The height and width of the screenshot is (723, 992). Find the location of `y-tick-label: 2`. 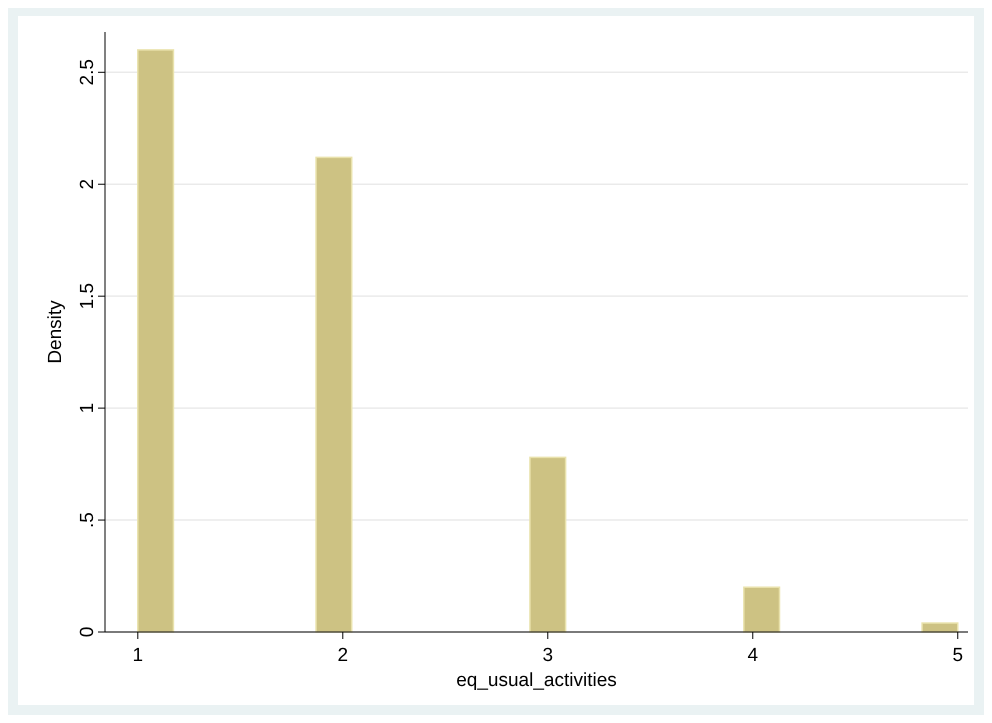

y-tick-label: 2 is located at coordinates (87, 184).